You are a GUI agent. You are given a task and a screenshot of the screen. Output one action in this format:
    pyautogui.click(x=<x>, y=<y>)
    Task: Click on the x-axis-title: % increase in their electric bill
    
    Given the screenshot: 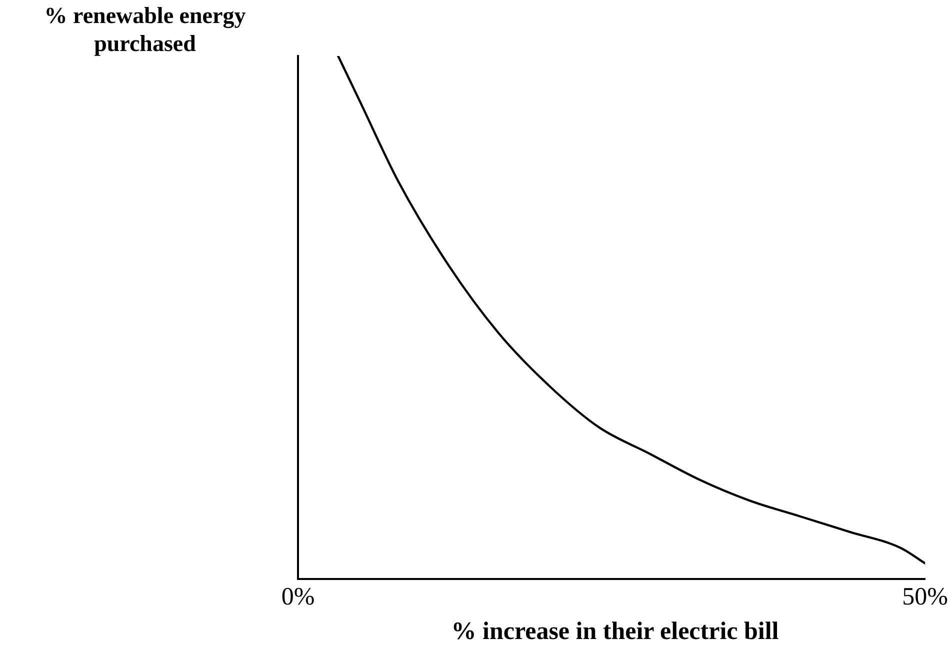 What is the action you would take?
    pyautogui.click(x=615, y=632)
    